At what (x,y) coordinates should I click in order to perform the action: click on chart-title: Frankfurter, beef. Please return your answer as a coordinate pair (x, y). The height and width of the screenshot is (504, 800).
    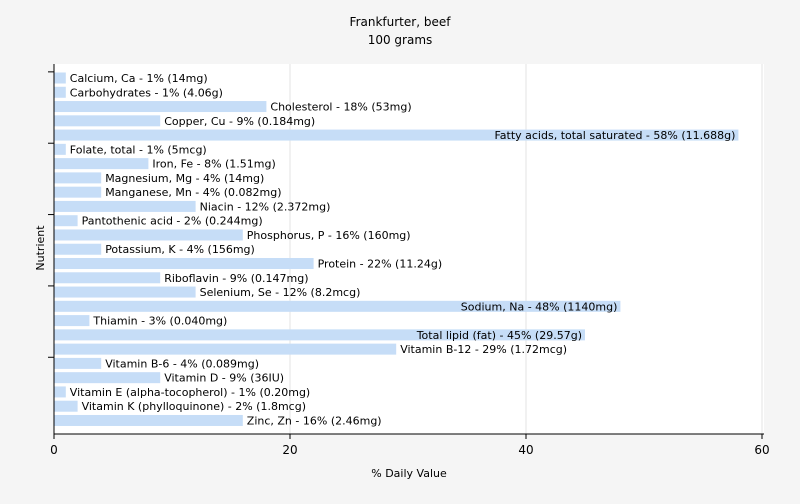
    Looking at the image, I should click on (401, 22).